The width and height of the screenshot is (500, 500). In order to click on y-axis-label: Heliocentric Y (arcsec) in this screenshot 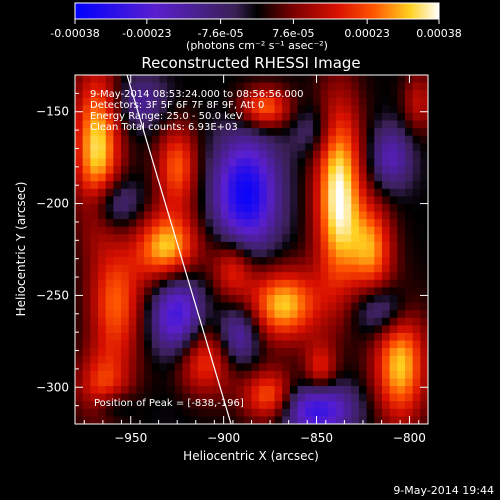, I will do `click(21, 249)`.